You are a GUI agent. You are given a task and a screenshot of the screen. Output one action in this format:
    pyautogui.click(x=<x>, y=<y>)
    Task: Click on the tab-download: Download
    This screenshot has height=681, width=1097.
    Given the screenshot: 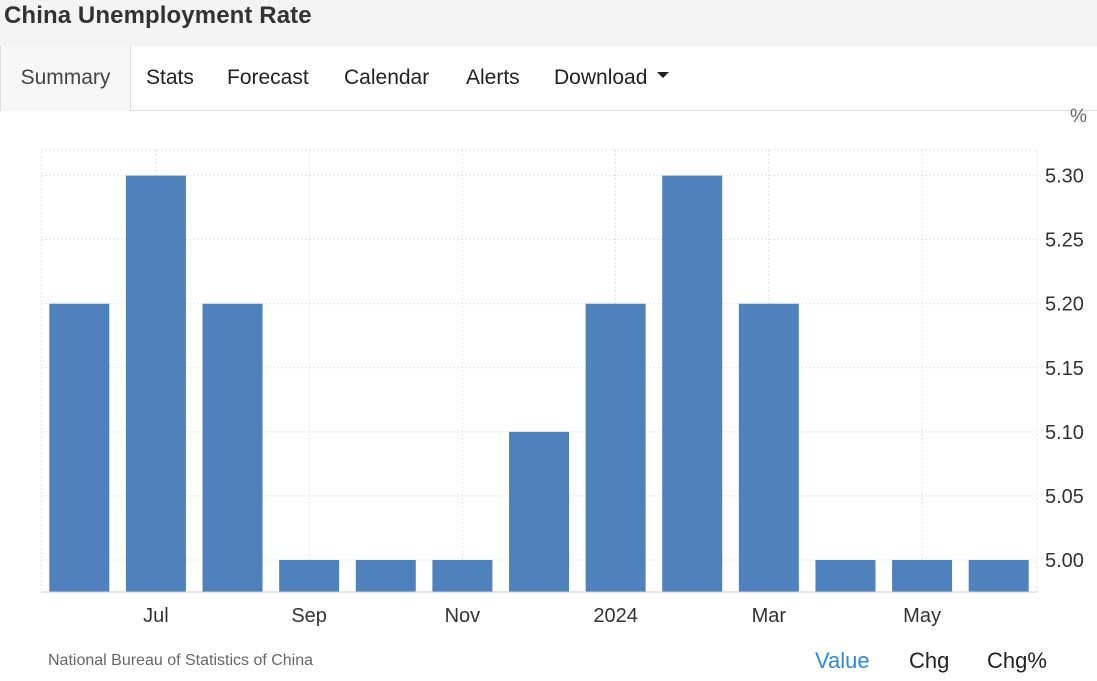 What is the action you would take?
    pyautogui.click(x=612, y=78)
    